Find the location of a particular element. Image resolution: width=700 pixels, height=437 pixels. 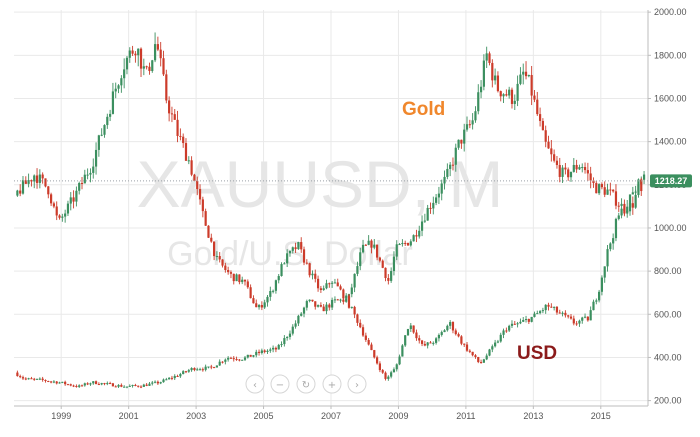

scroll-right-button: › is located at coordinates (357, 384).